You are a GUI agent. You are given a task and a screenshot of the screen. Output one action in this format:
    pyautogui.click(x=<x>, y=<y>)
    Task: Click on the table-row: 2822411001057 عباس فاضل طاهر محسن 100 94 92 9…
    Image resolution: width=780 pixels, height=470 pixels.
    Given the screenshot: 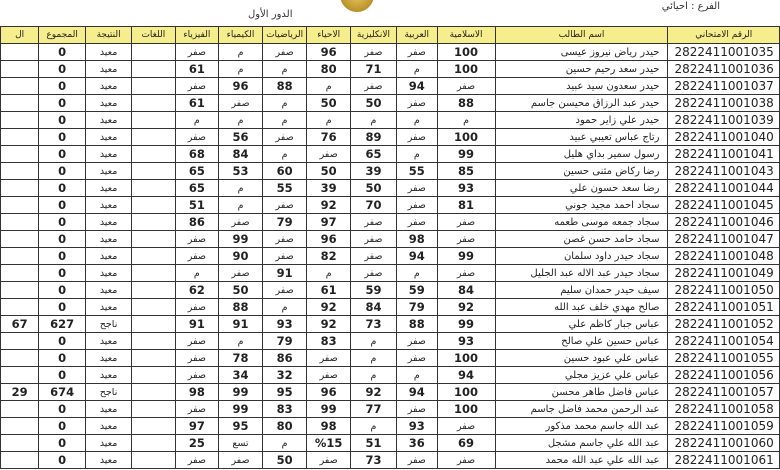 What is the action you would take?
    pyautogui.click(x=390, y=392)
    